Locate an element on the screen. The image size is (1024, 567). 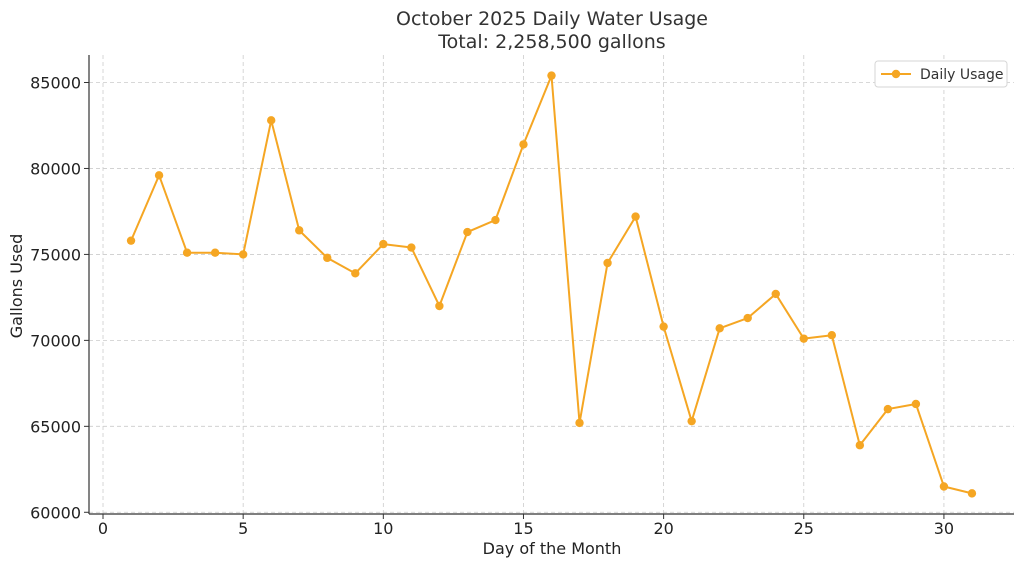
x-axis-label: Day of the Month is located at coordinates (552, 548).